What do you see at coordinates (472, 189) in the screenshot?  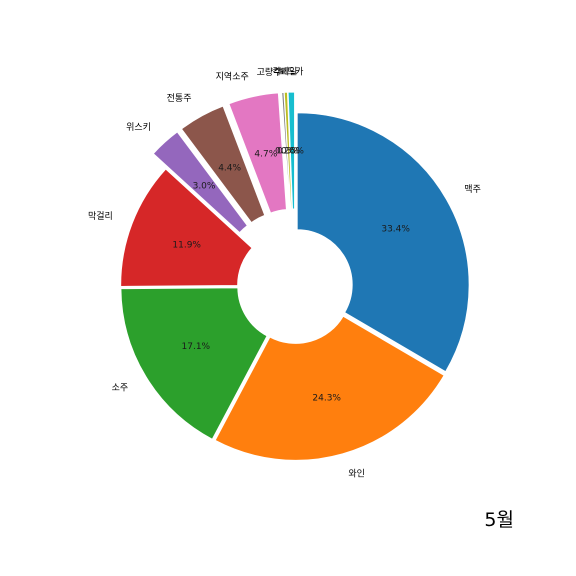 I see `category-label-1: 맥주` at bounding box center [472, 189].